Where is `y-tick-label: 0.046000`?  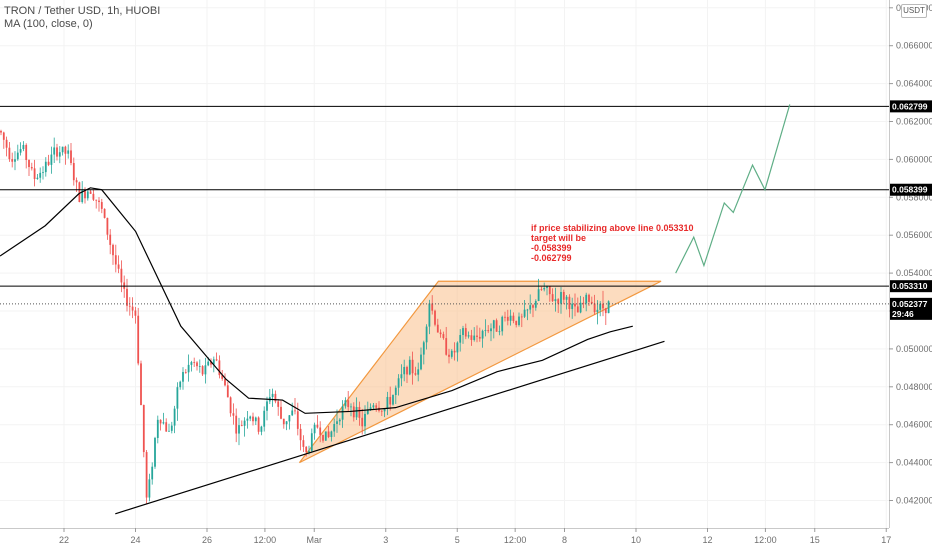 y-tick-label: 0.046000 is located at coordinates (914, 425).